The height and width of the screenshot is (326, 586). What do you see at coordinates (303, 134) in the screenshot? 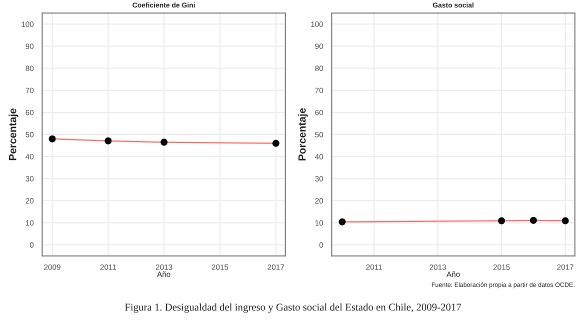
I see `y-axis-title: Porcentaje` at bounding box center [303, 134].